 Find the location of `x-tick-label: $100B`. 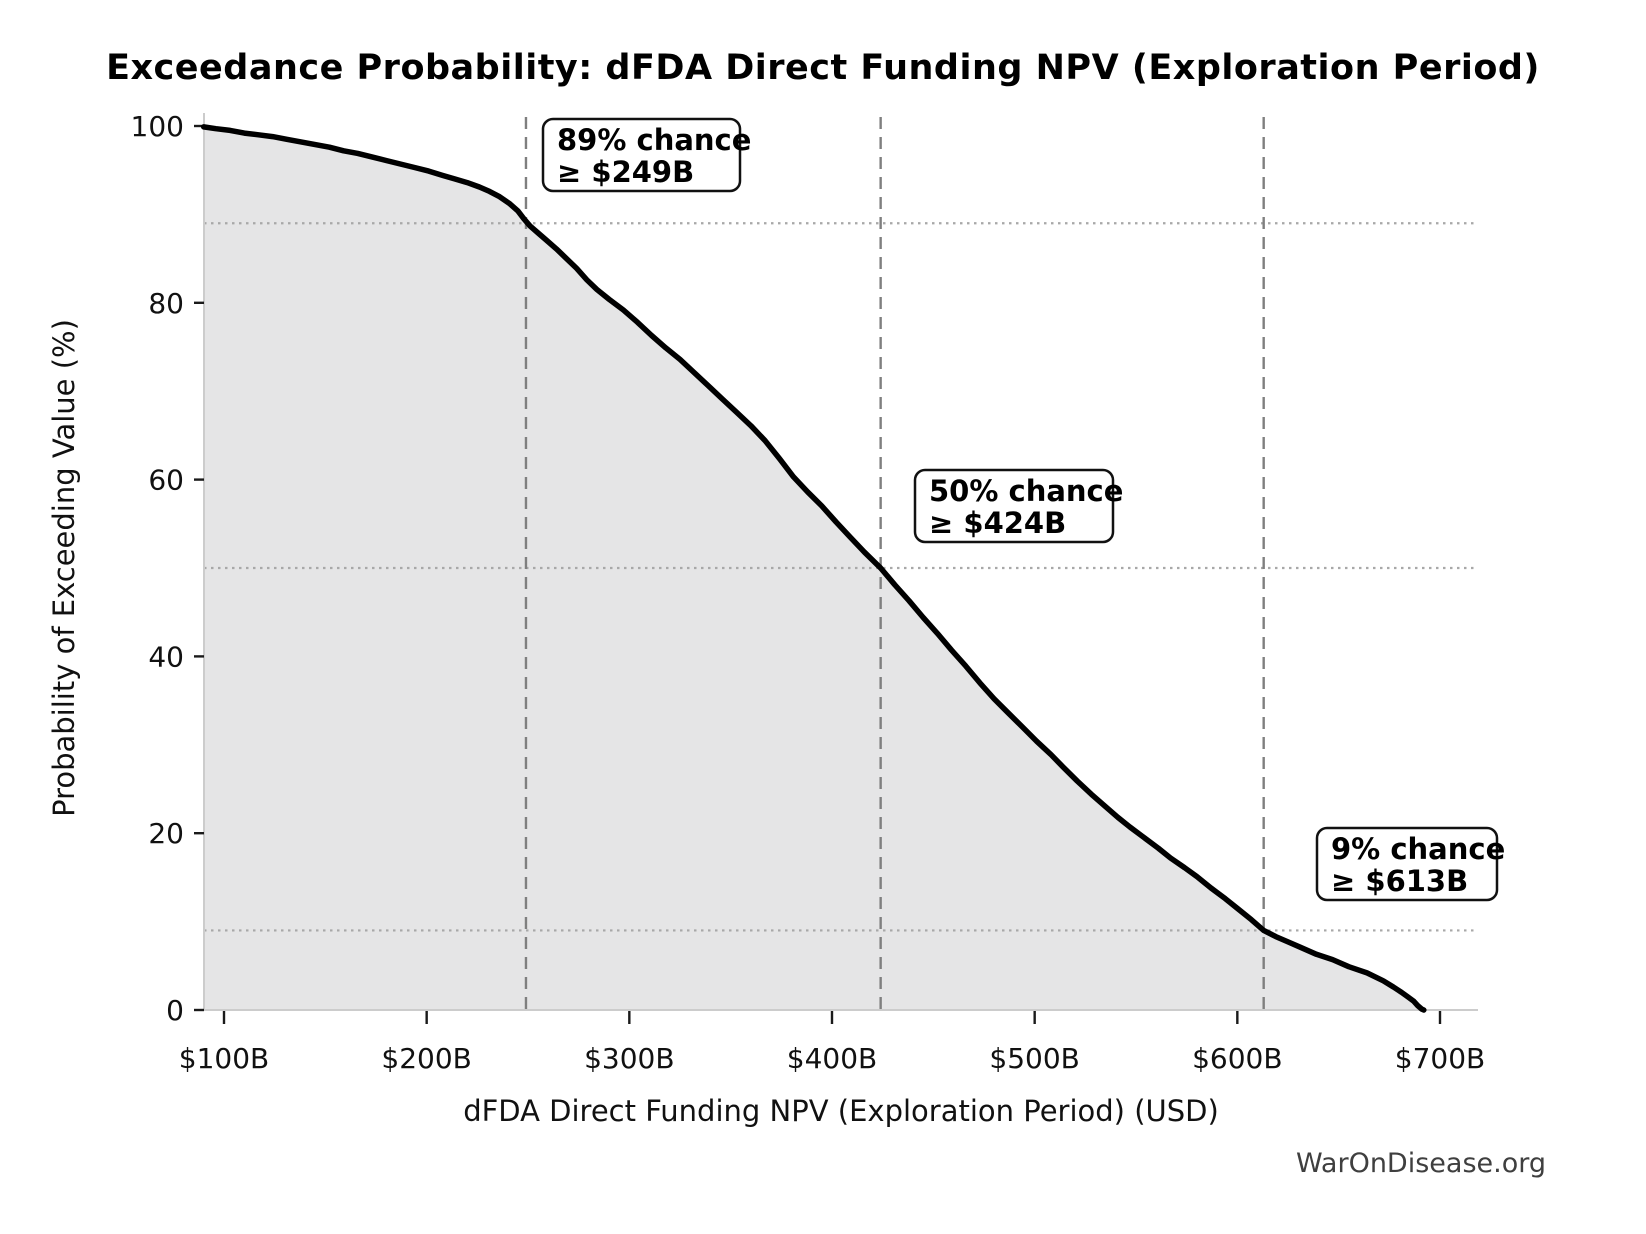

x-tick-label: $100B is located at coordinates (224, 1058).